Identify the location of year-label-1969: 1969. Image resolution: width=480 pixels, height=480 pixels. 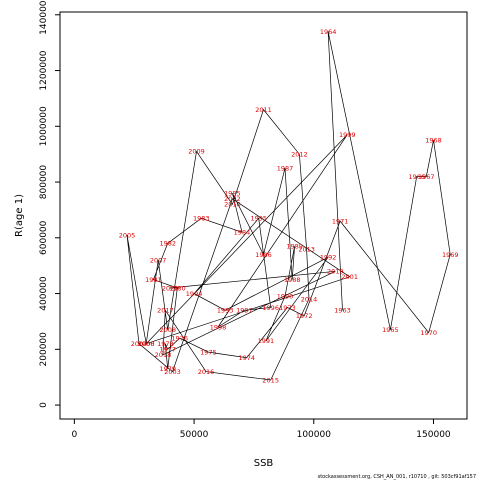
(450, 255).